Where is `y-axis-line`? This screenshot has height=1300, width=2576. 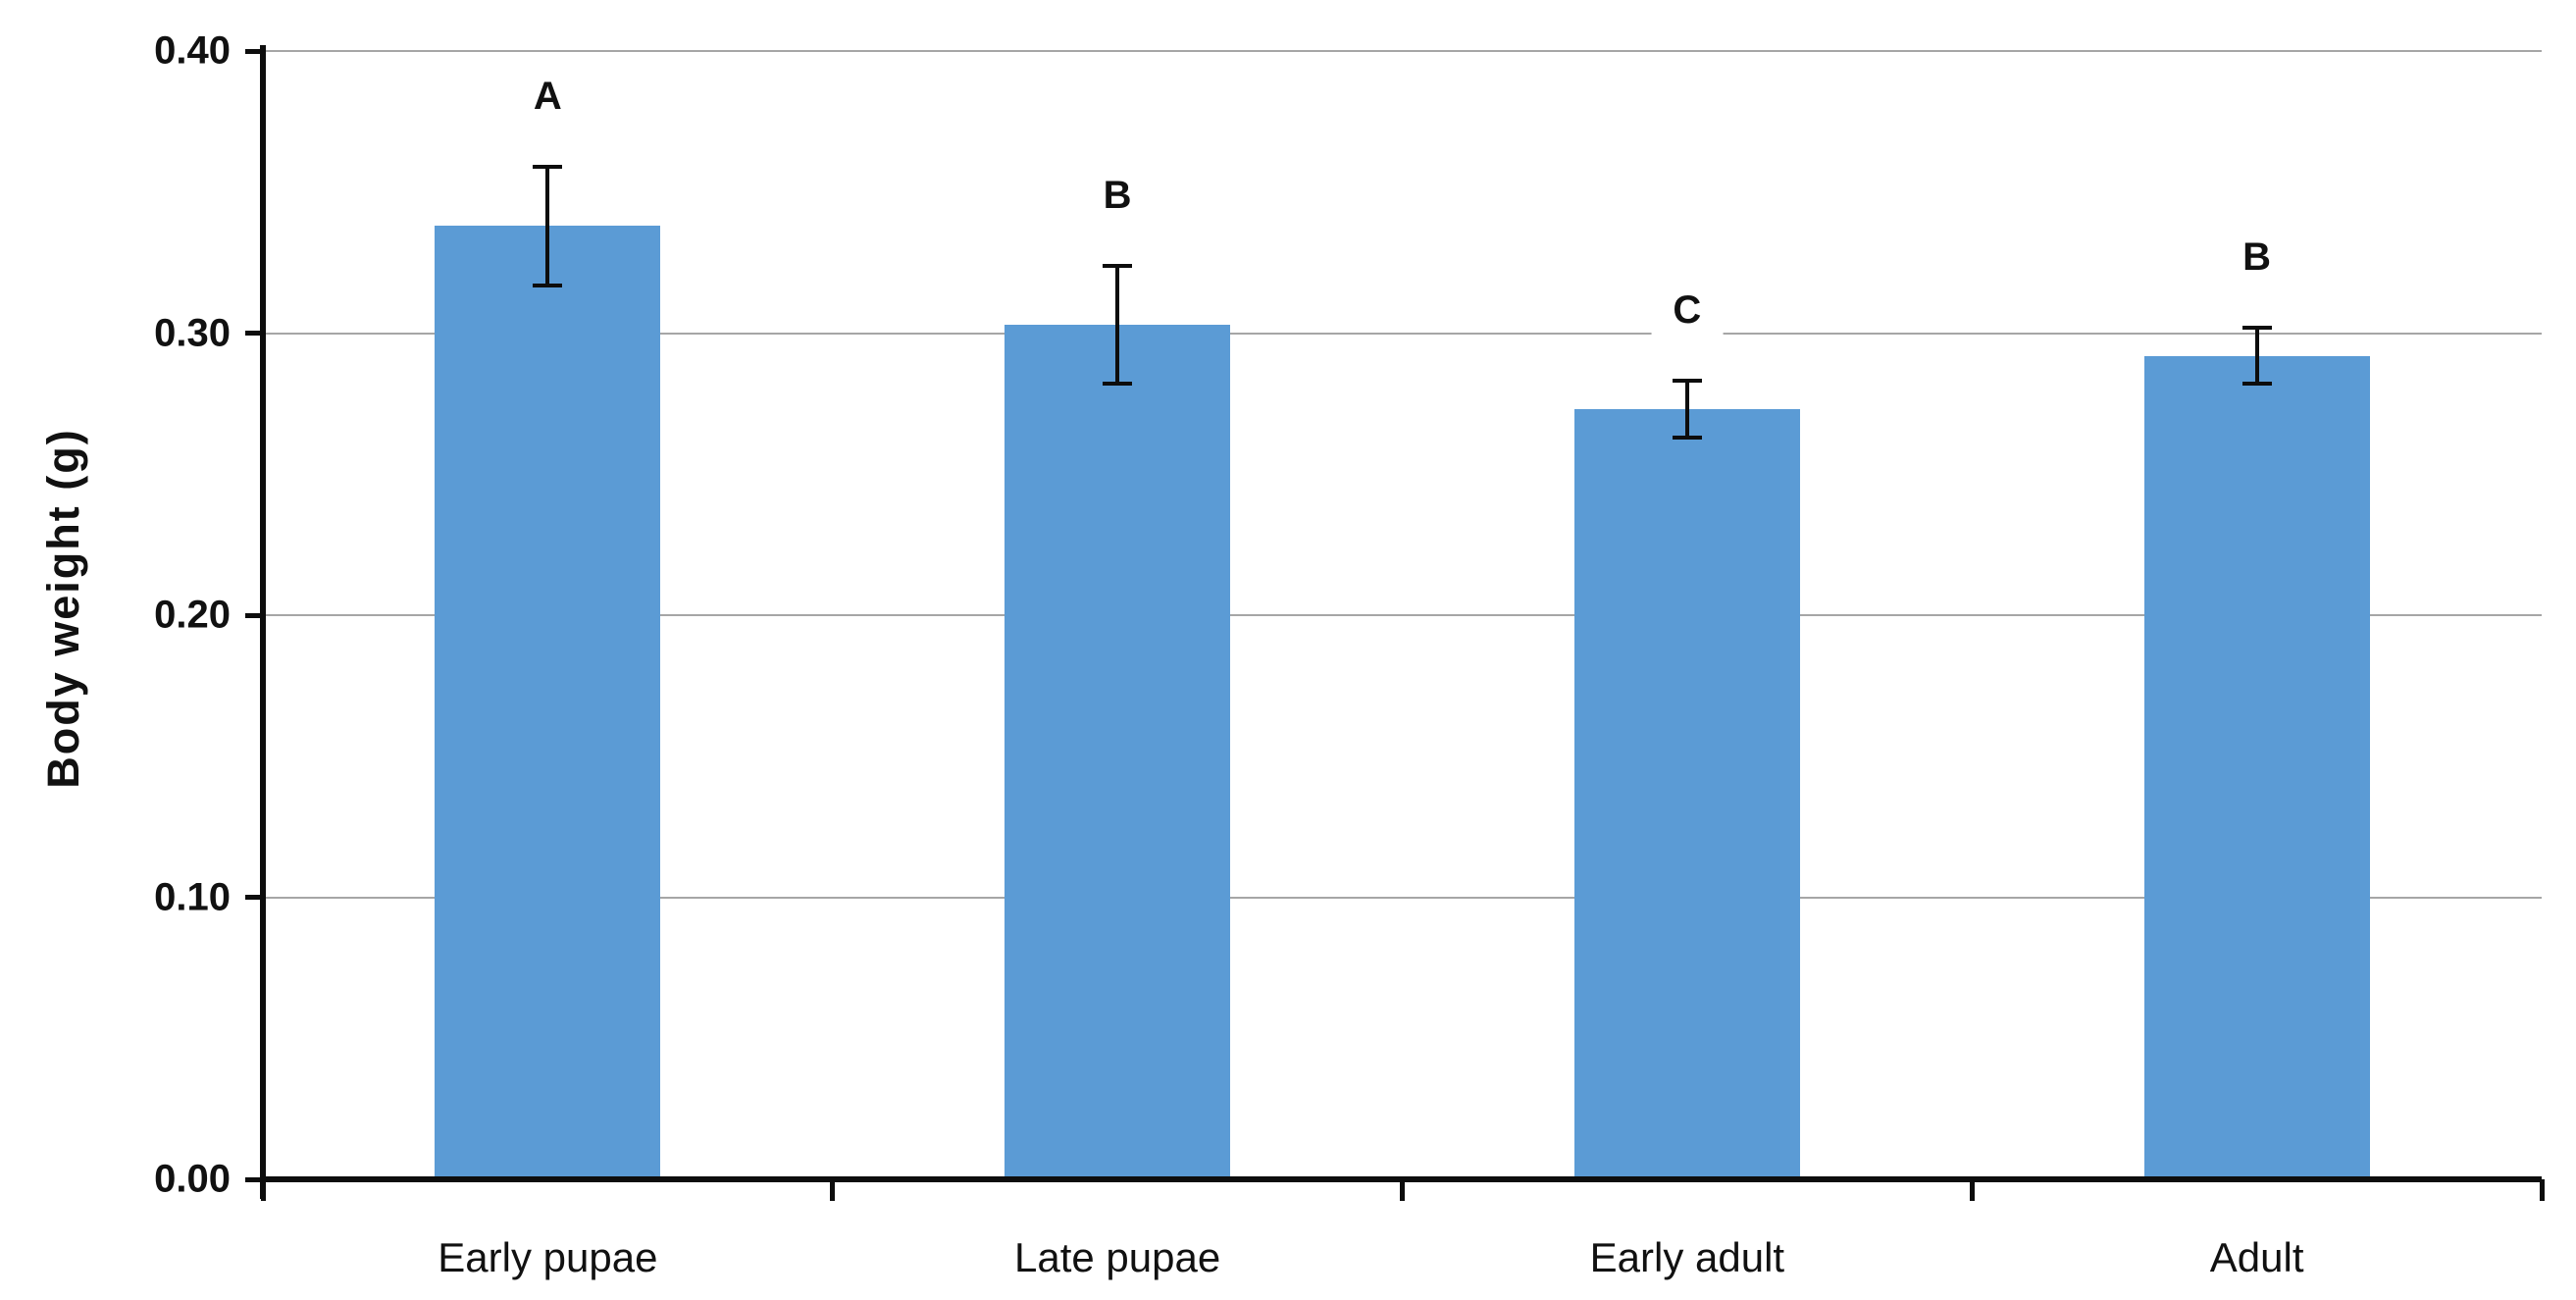
y-axis-line is located at coordinates (263, 622).